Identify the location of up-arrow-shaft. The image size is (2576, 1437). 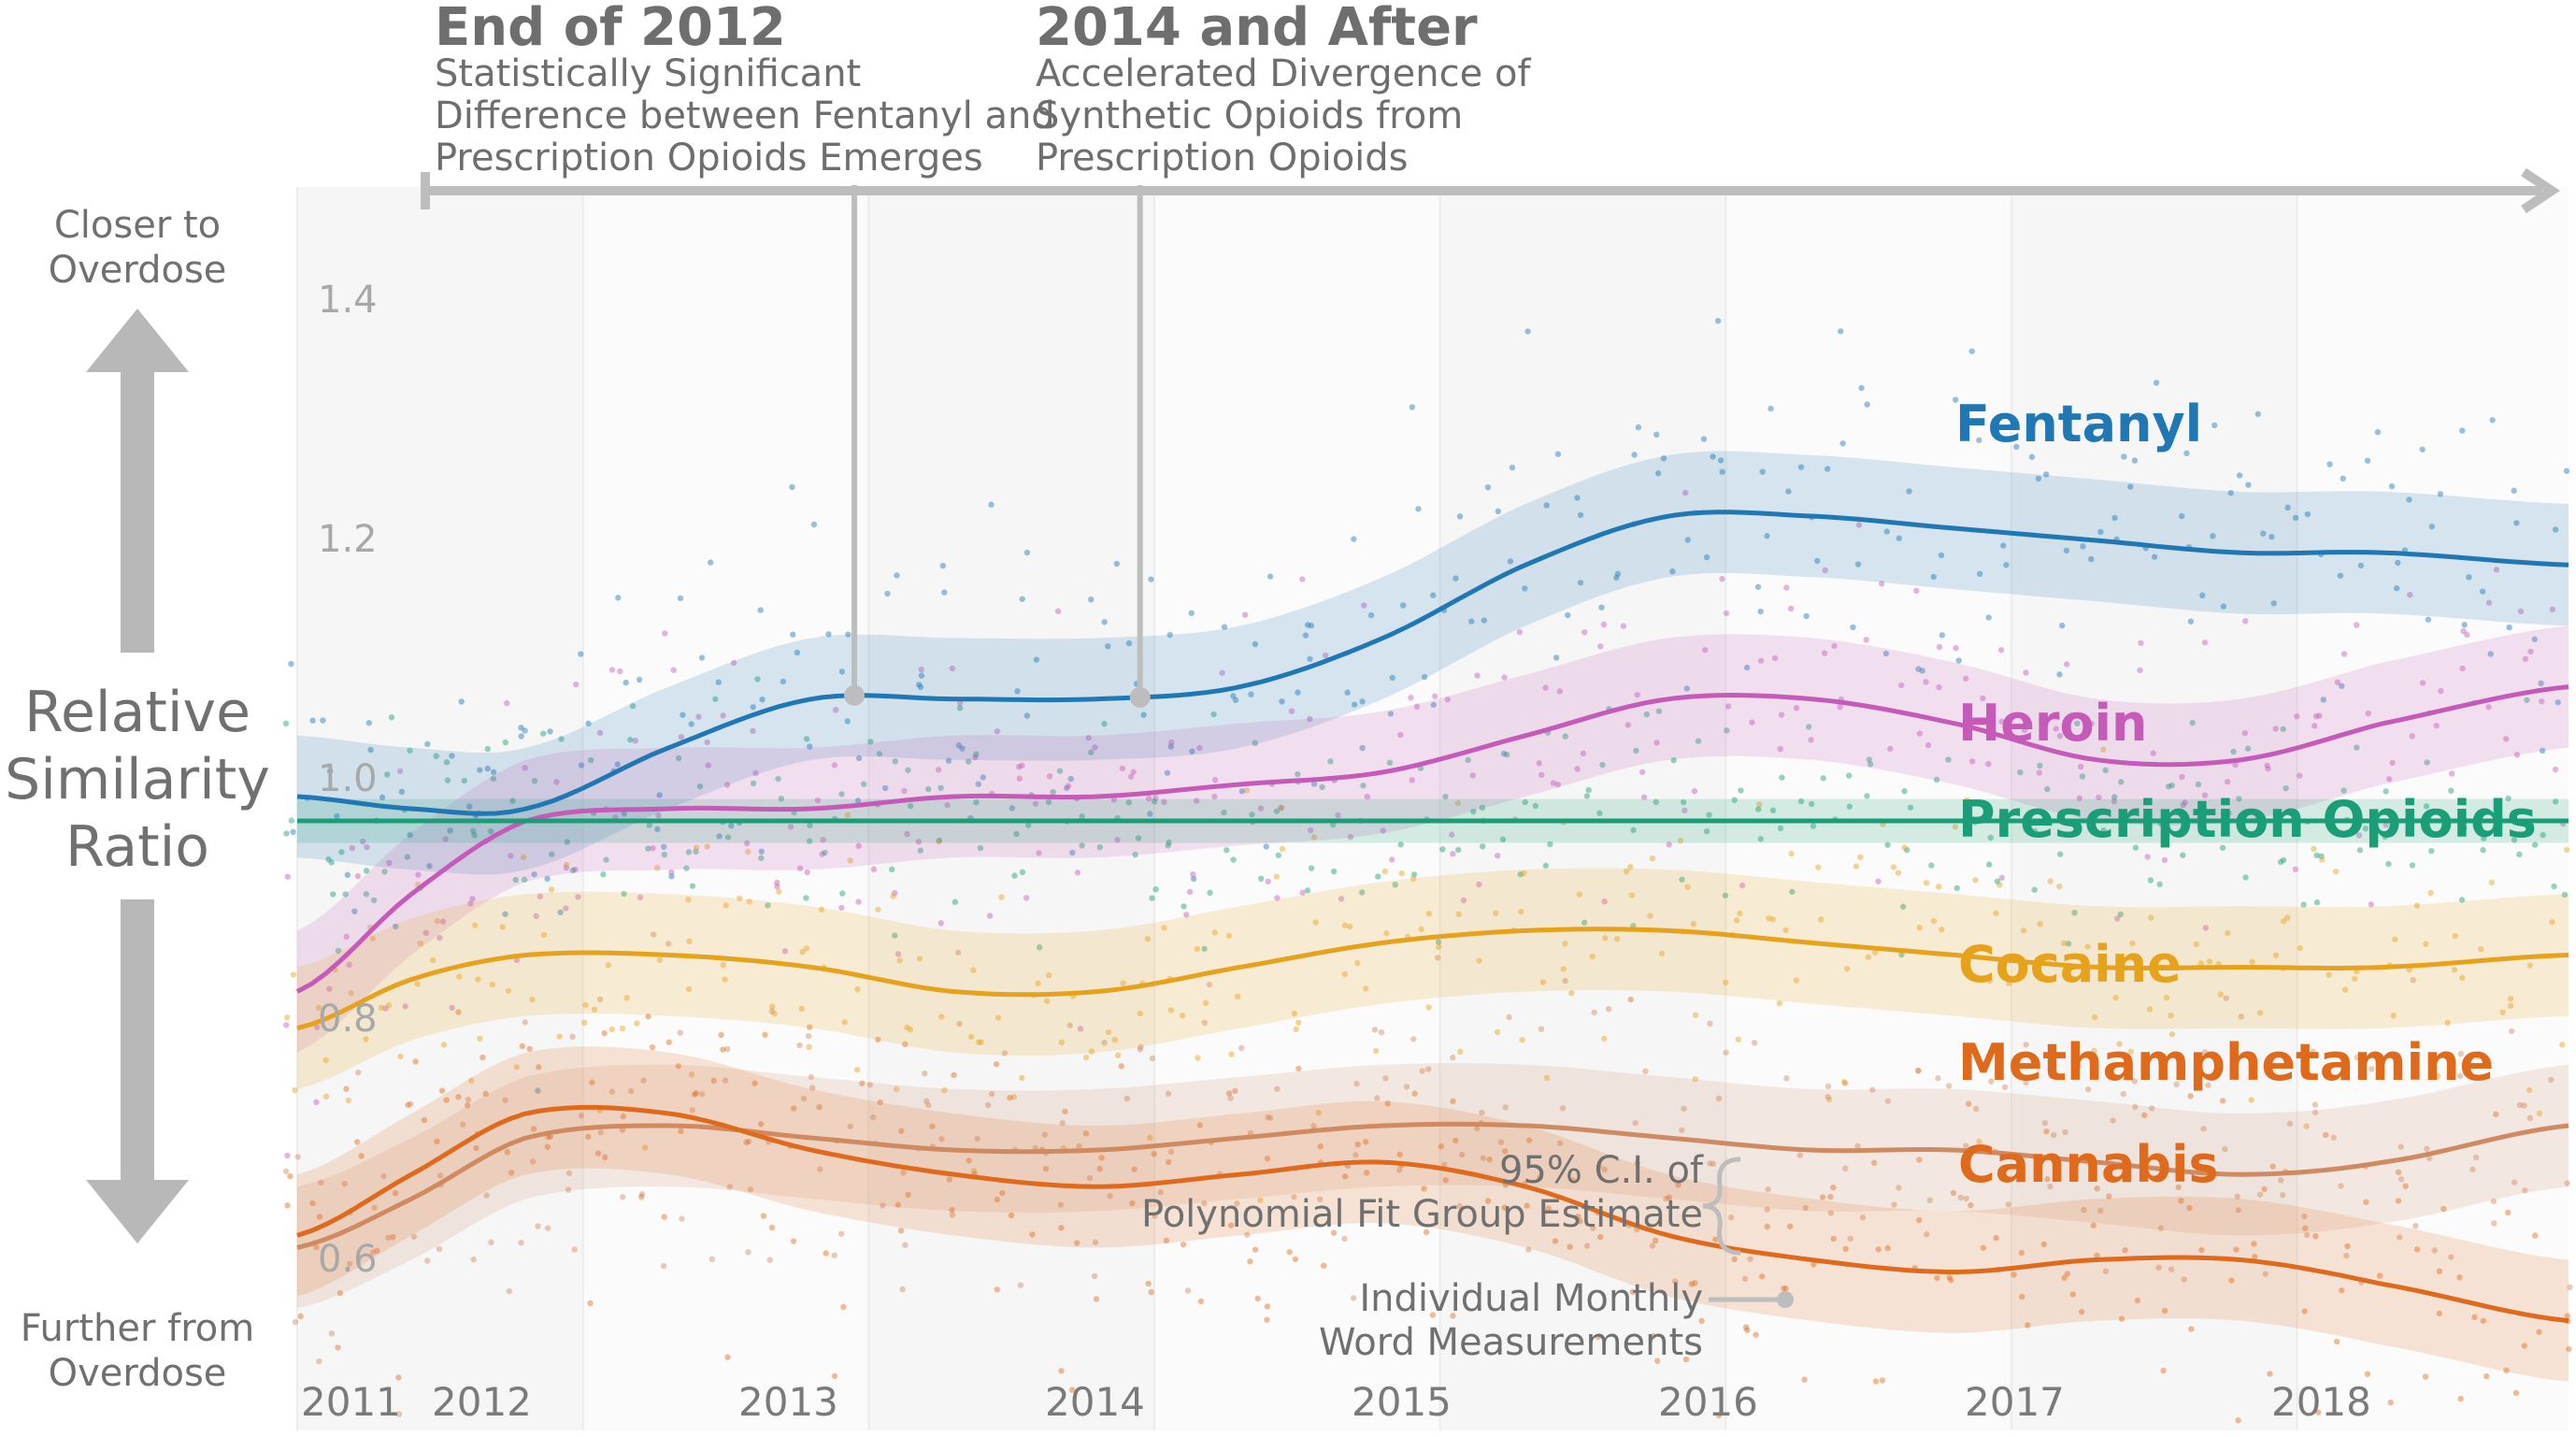
(137, 509).